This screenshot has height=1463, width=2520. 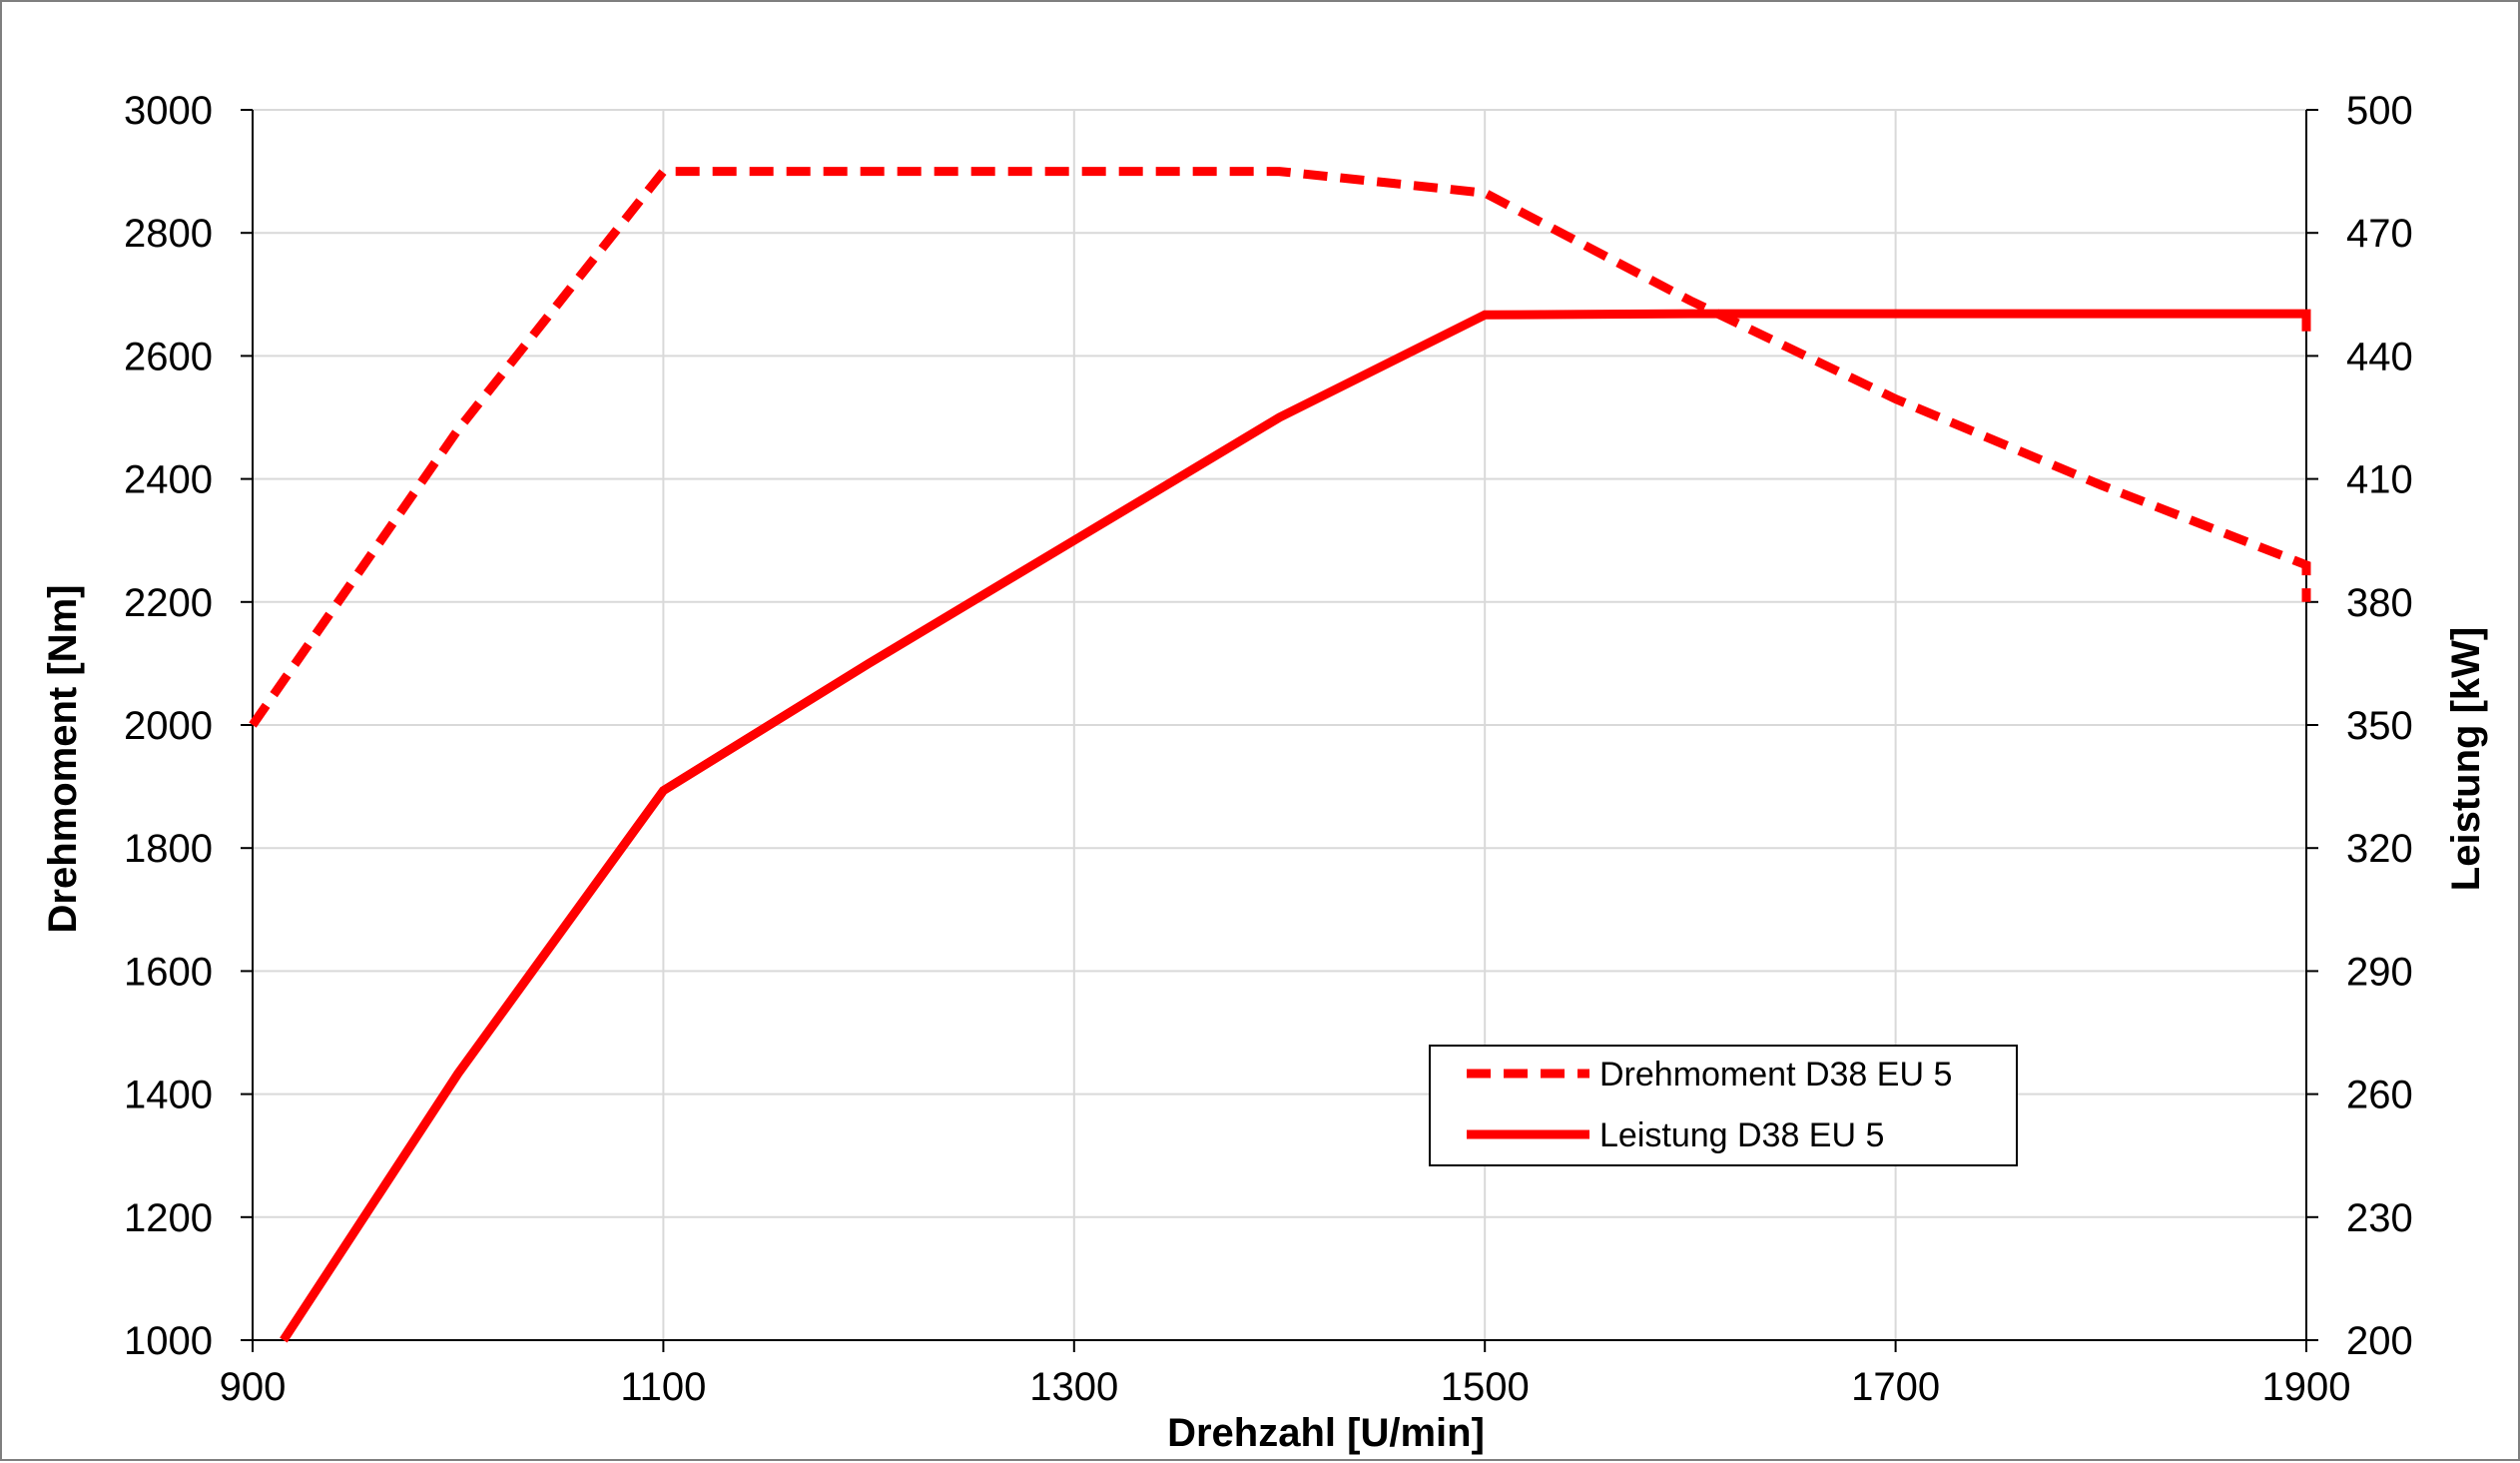 What do you see at coordinates (168, 849) in the screenshot?
I see `y-left-tick-label: 1800` at bounding box center [168, 849].